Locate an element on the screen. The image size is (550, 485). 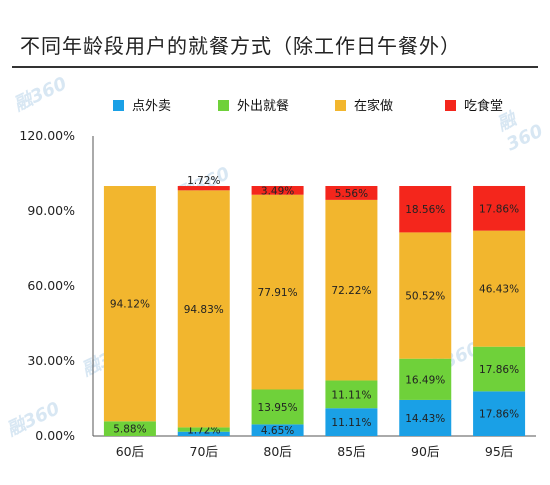
legend-label: 在家做 is located at coordinates (373, 106).